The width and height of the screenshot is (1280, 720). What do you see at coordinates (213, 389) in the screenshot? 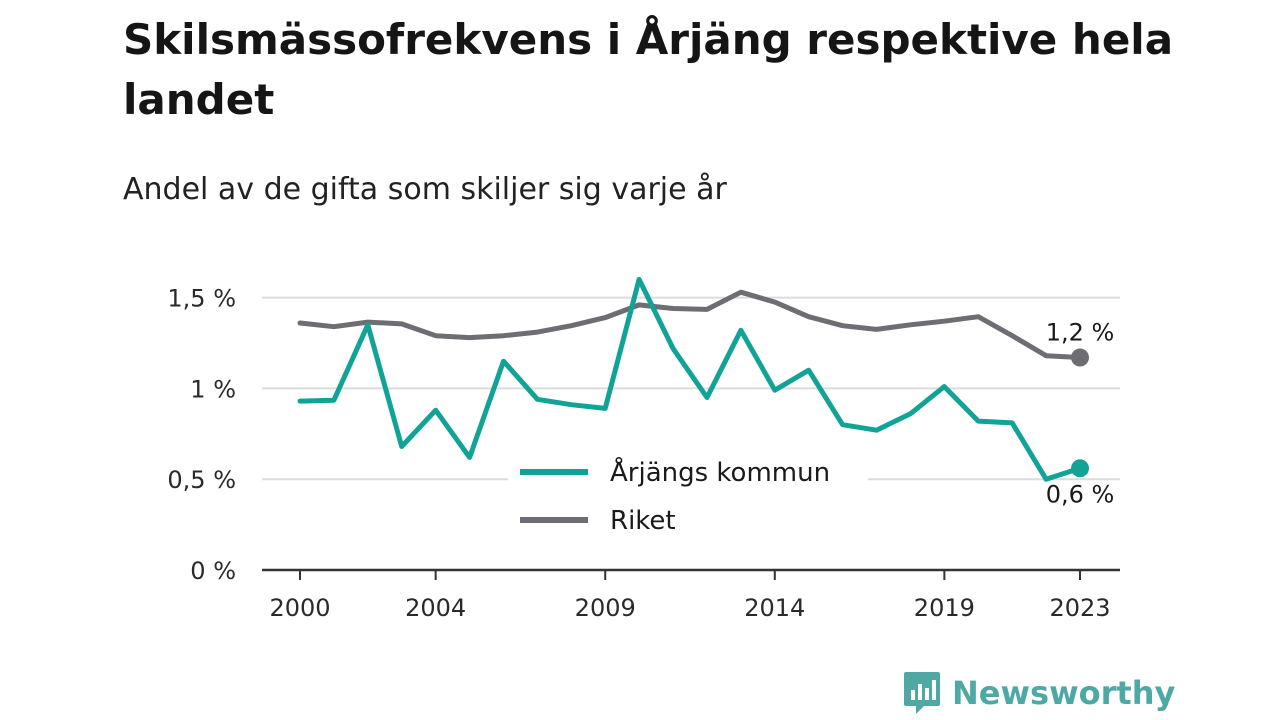
I see `y-tick-label: 1 %` at bounding box center [213, 389].